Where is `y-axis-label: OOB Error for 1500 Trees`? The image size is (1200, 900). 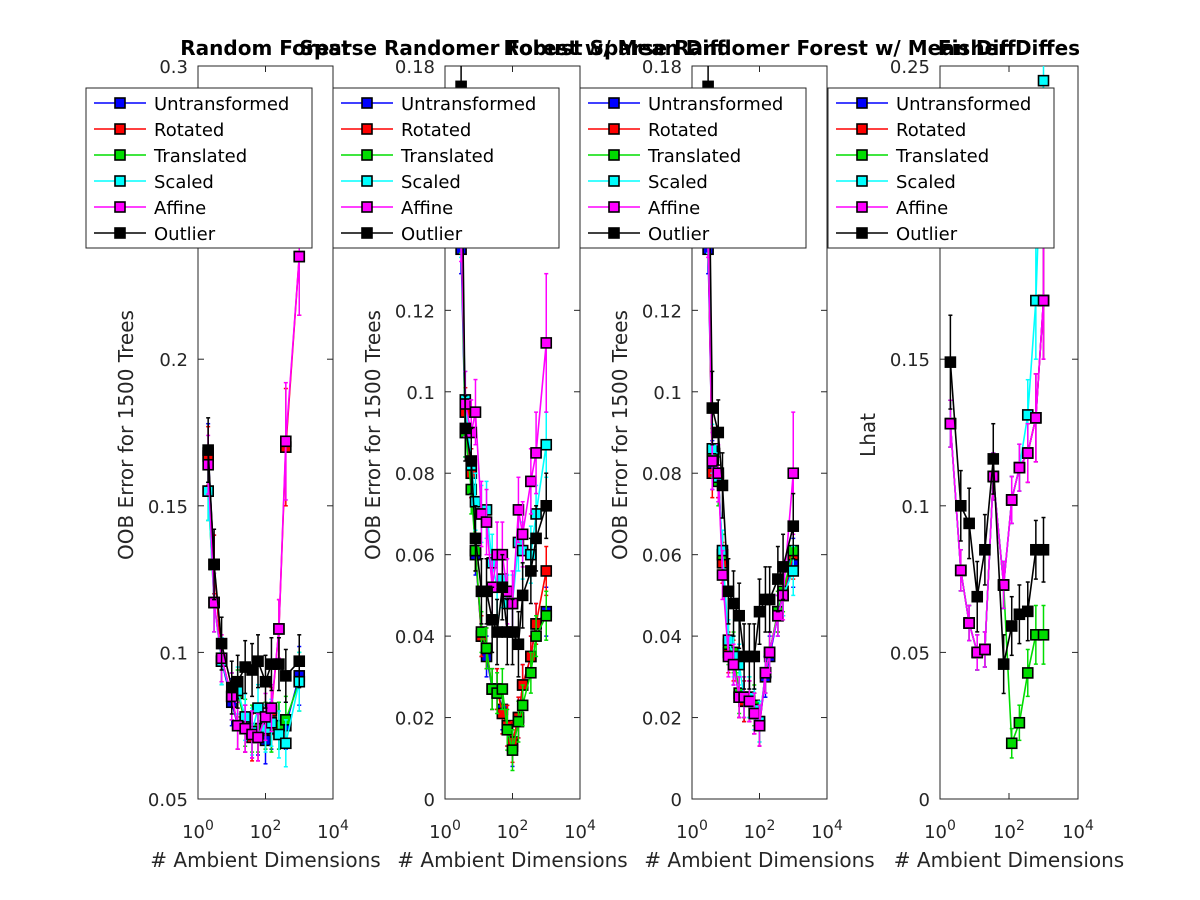
y-axis-label: OOB Error for 1500 Trees is located at coordinates (620, 435).